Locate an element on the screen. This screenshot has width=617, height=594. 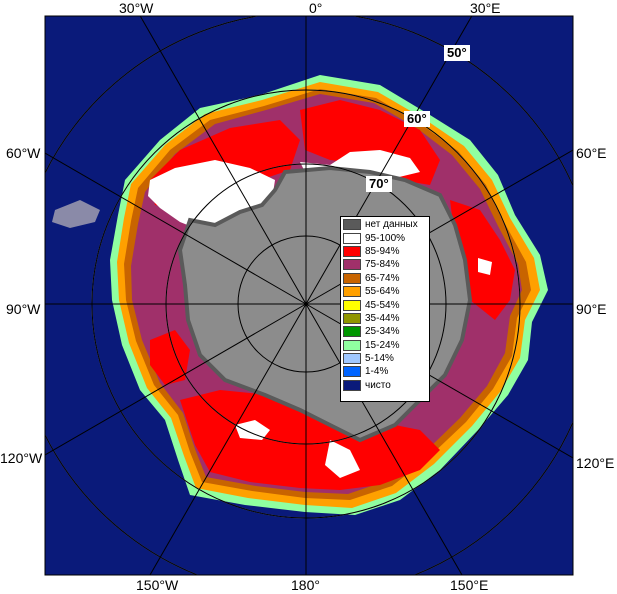
legend-item: 25-34% is located at coordinates (385, 331).